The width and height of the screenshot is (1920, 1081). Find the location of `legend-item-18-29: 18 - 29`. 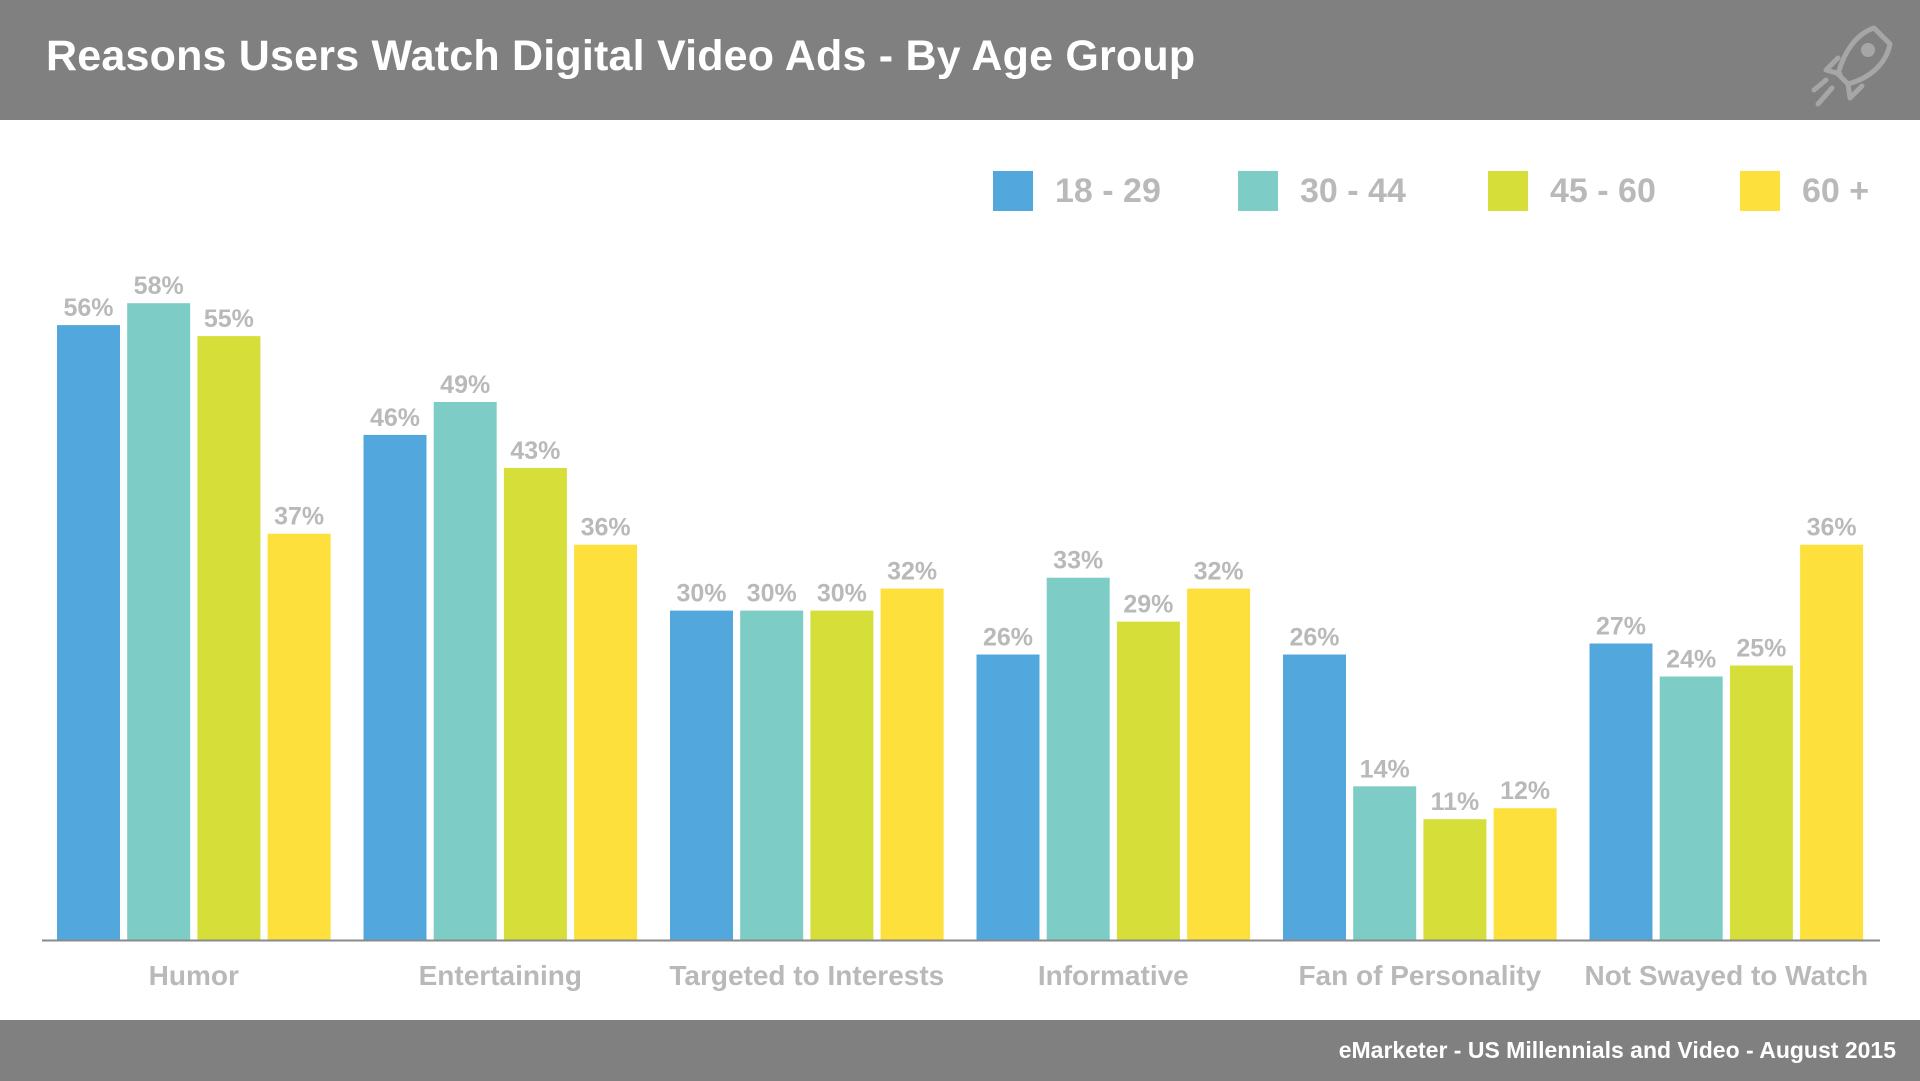

legend-item-18-29: 18 - 29 is located at coordinates (1077, 191).